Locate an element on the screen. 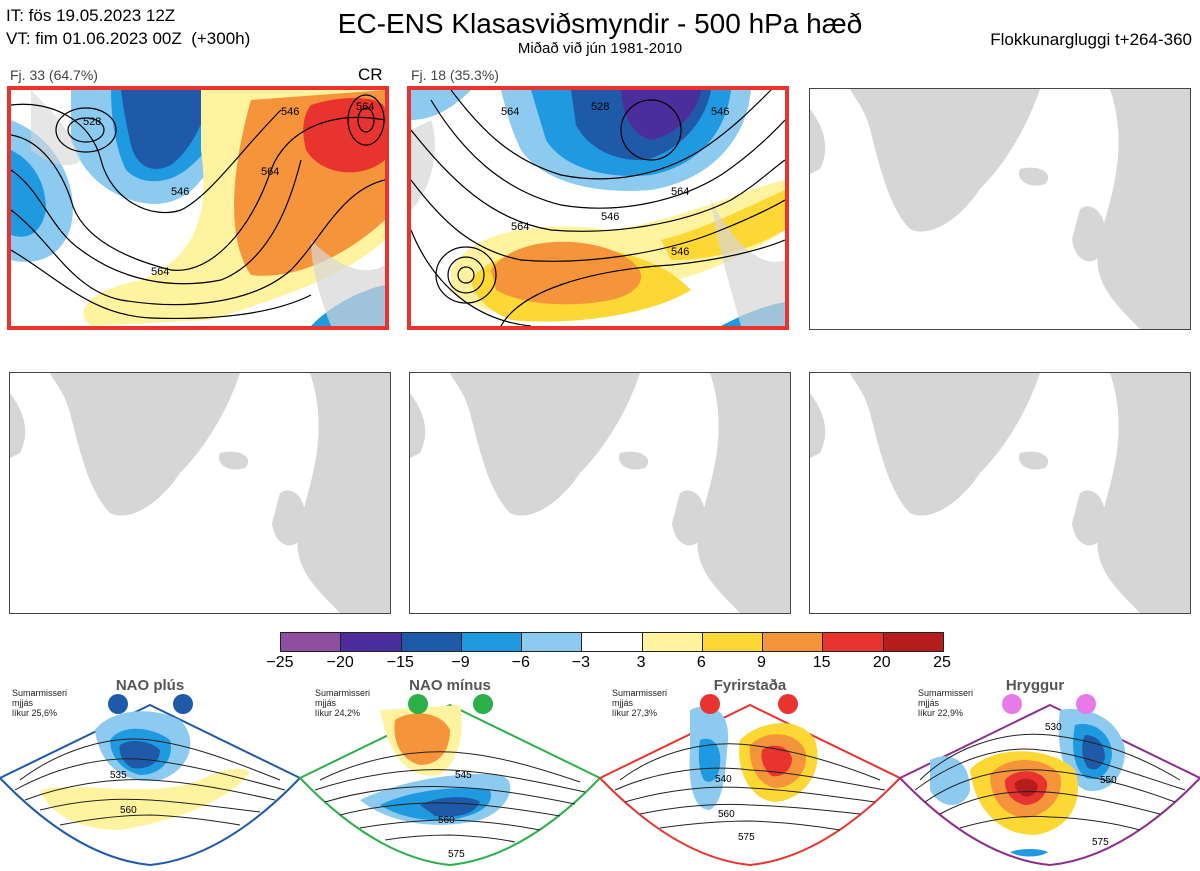 The image size is (1200, 871). panel-2-contour-label: 528 is located at coordinates (600, 107).